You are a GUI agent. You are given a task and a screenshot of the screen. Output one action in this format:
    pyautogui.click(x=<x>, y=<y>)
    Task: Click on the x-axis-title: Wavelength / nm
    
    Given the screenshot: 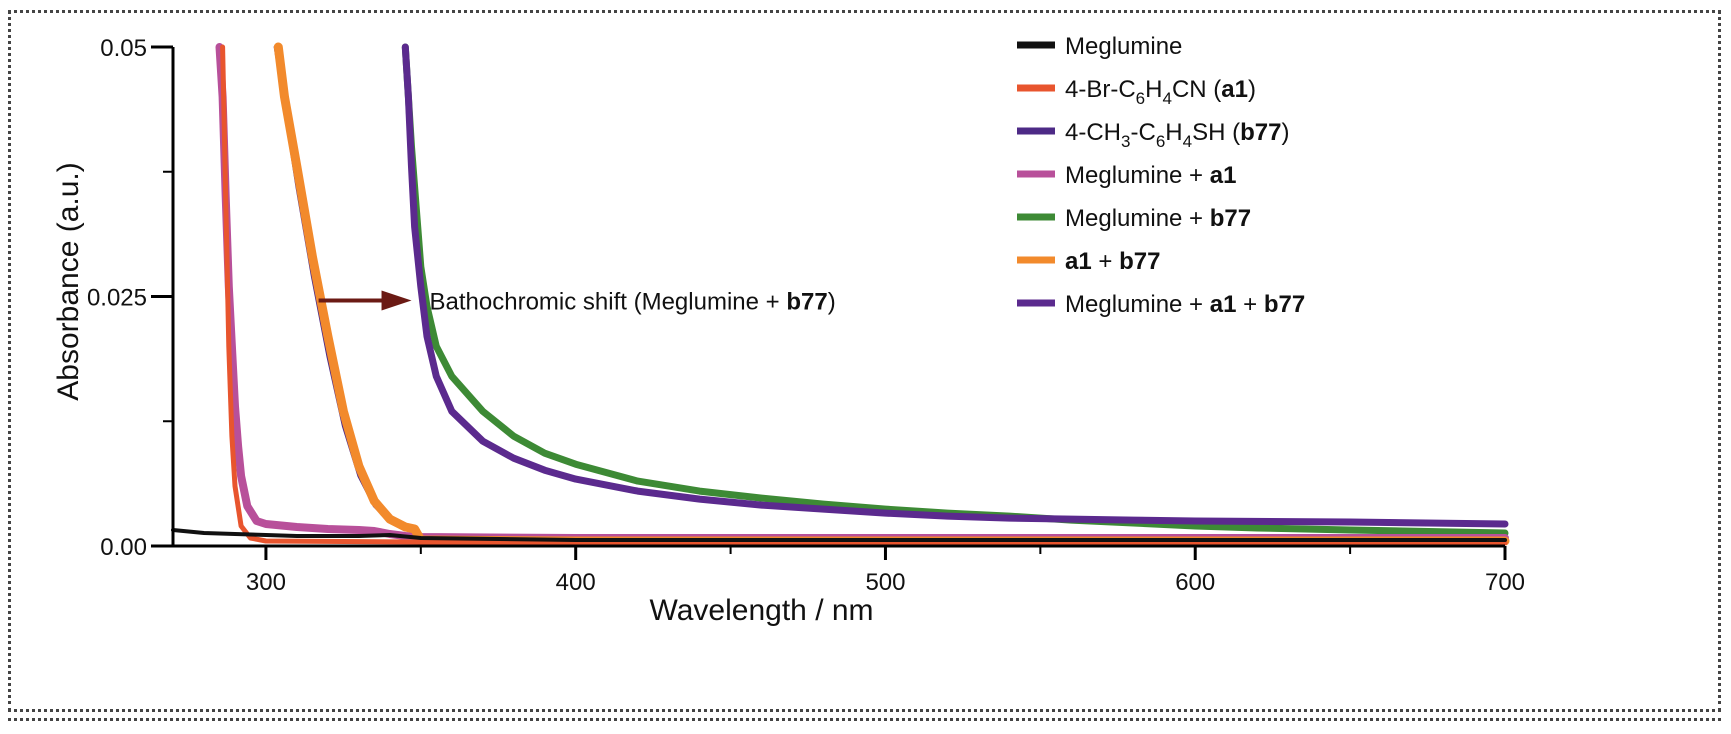 What is the action you would take?
    pyautogui.click(x=762, y=610)
    